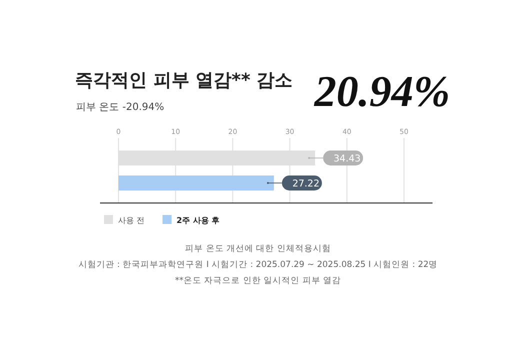 The height and width of the screenshot is (345, 516). I want to click on chart-subtitle: 피부 온도 -20.94%, so click(120, 107).